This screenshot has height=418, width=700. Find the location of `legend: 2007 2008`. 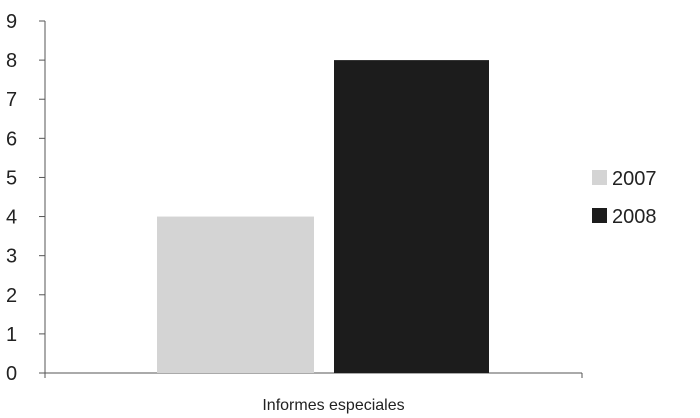

legend: 2007 2008 is located at coordinates (624, 198).